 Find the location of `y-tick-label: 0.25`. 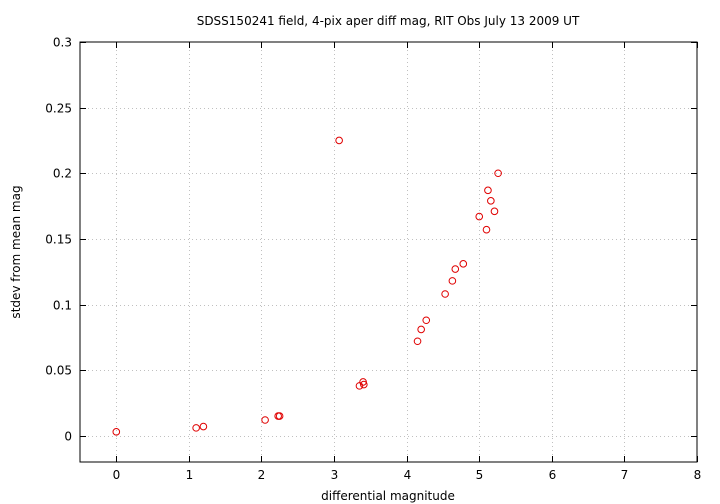

y-tick-label: 0.25 is located at coordinates (58, 109).